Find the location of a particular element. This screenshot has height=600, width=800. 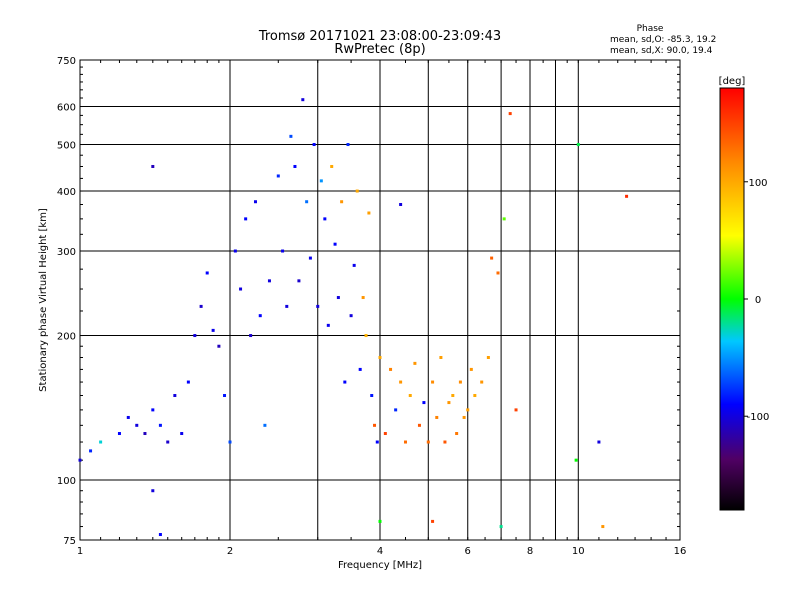

y-tick-label: 75 is located at coordinates (69, 541).